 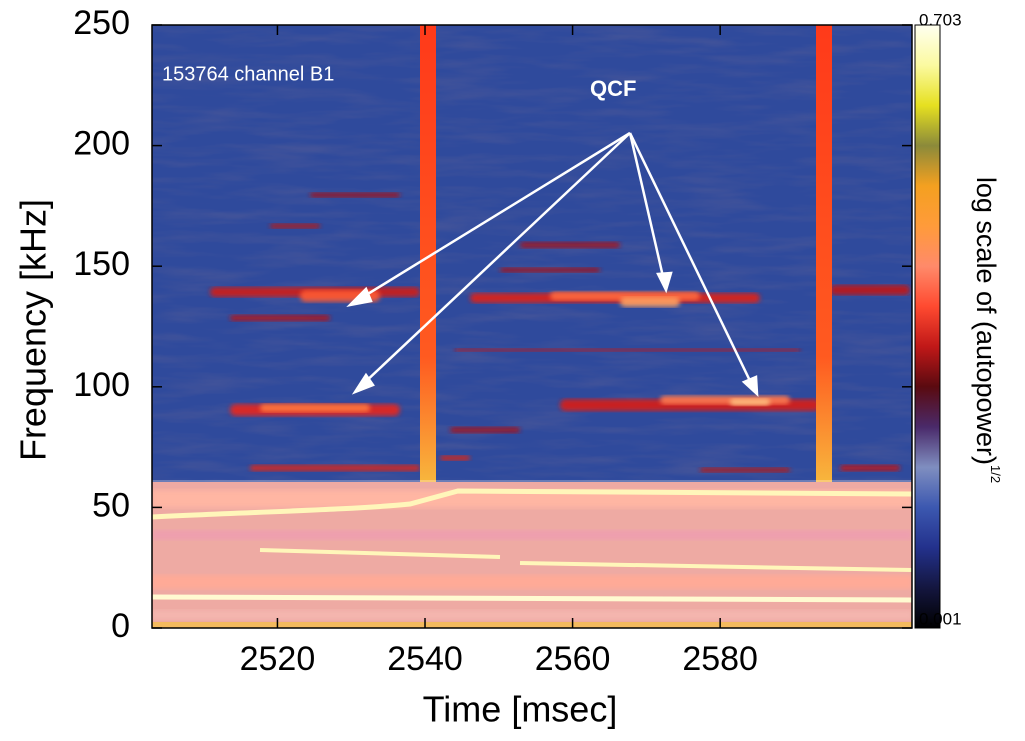 What do you see at coordinates (278, 659) in the screenshot?
I see `x-tick-label: 2520` at bounding box center [278, 659].